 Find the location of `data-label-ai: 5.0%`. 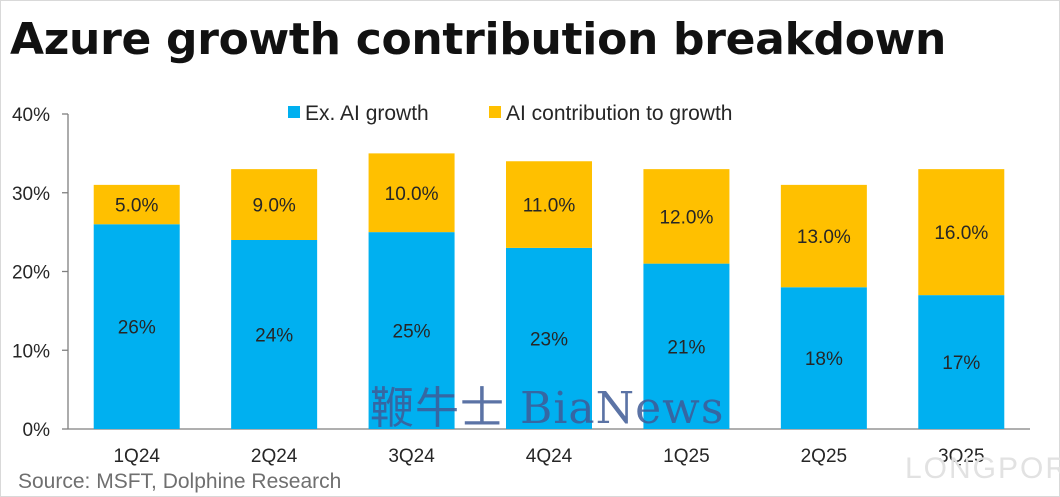

data-label-ai: 5.0% is located at coordinates (136, 206).